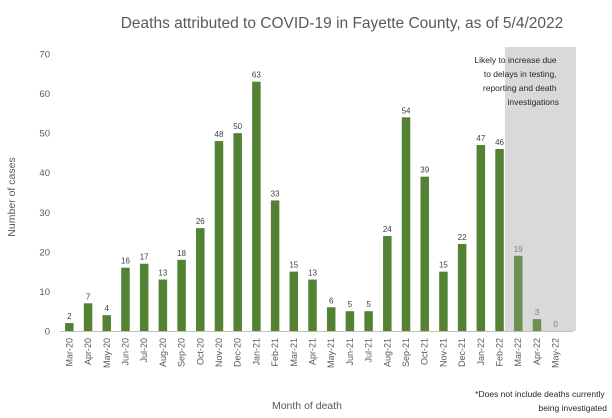  I want to click on data-label: 3, so click(537, 312).